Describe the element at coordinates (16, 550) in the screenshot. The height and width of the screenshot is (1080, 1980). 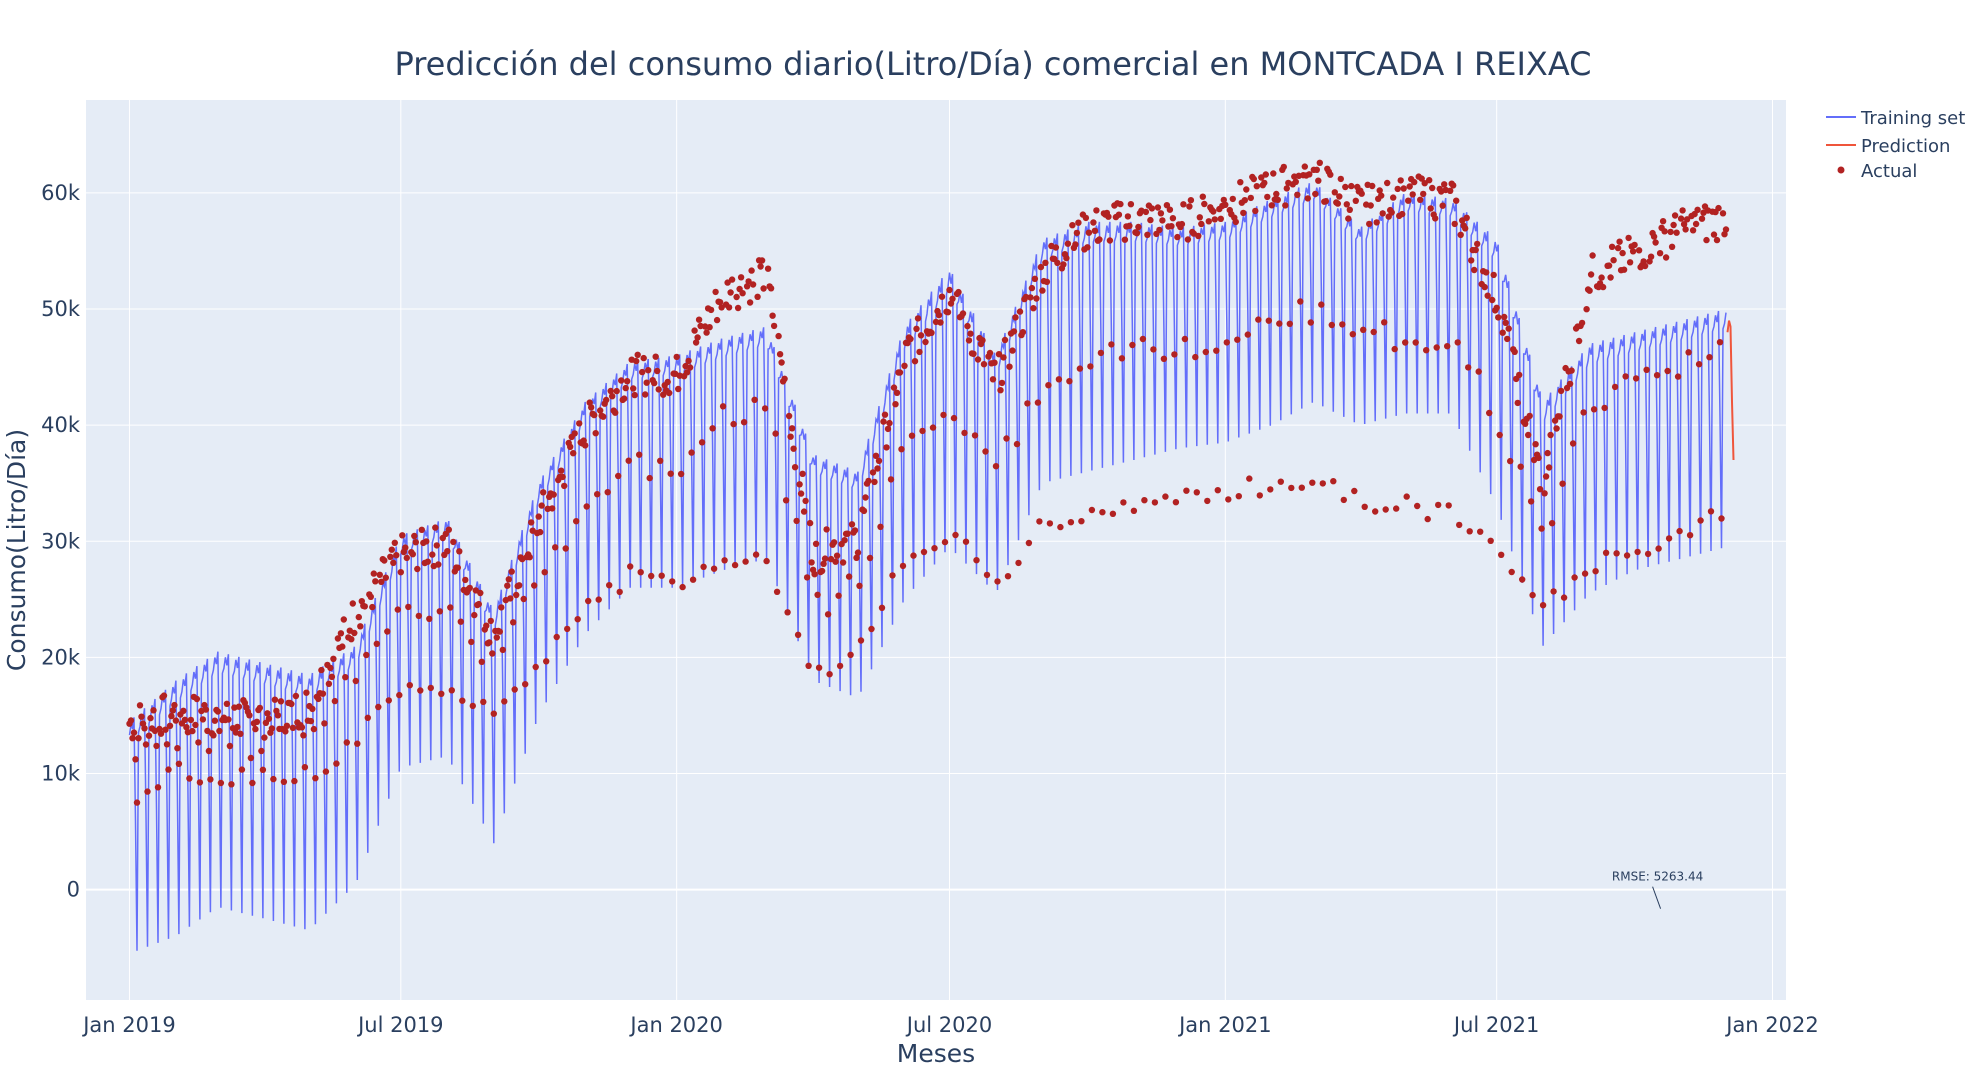
I see `y-axis-title: Consumo(Litro/Día)` at that location.